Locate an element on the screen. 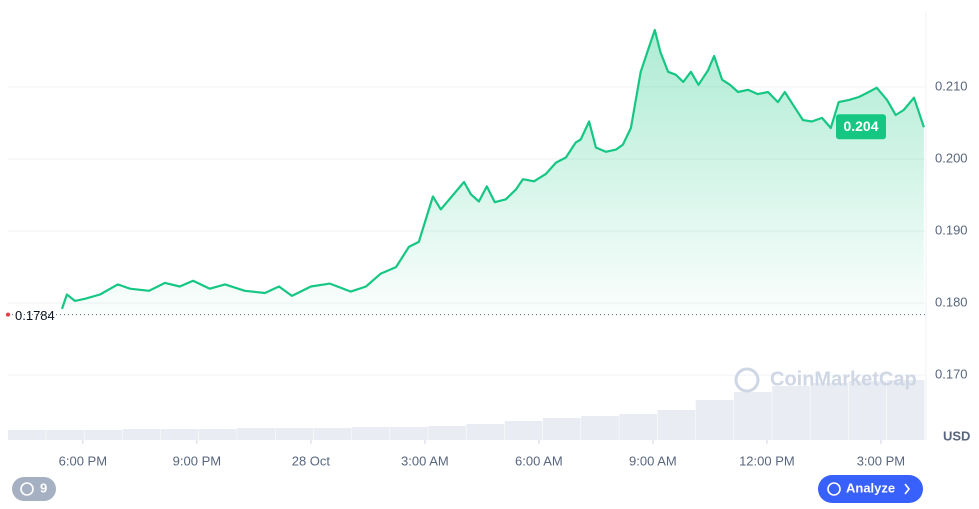  analyze-chevron is located at coordinates (907, 489).